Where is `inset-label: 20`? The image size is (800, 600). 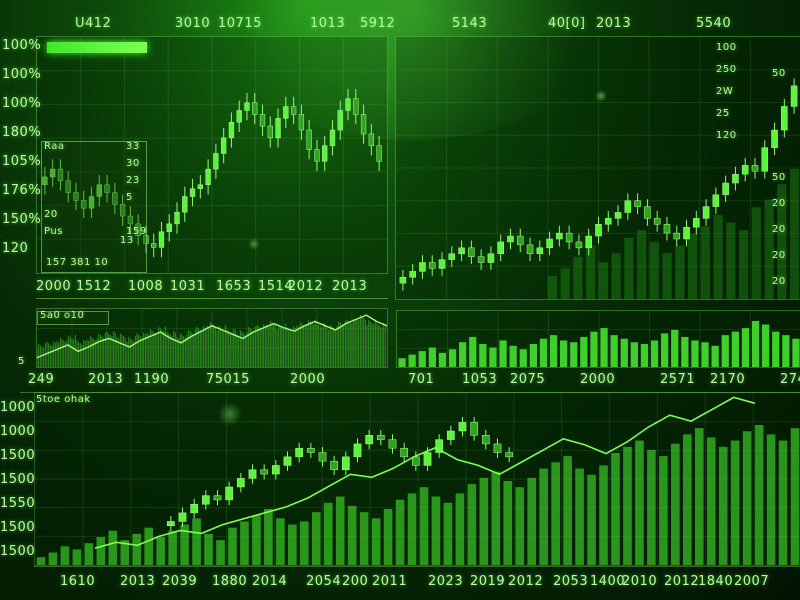 inset-label: 20 is located at coordinates (51, 214).